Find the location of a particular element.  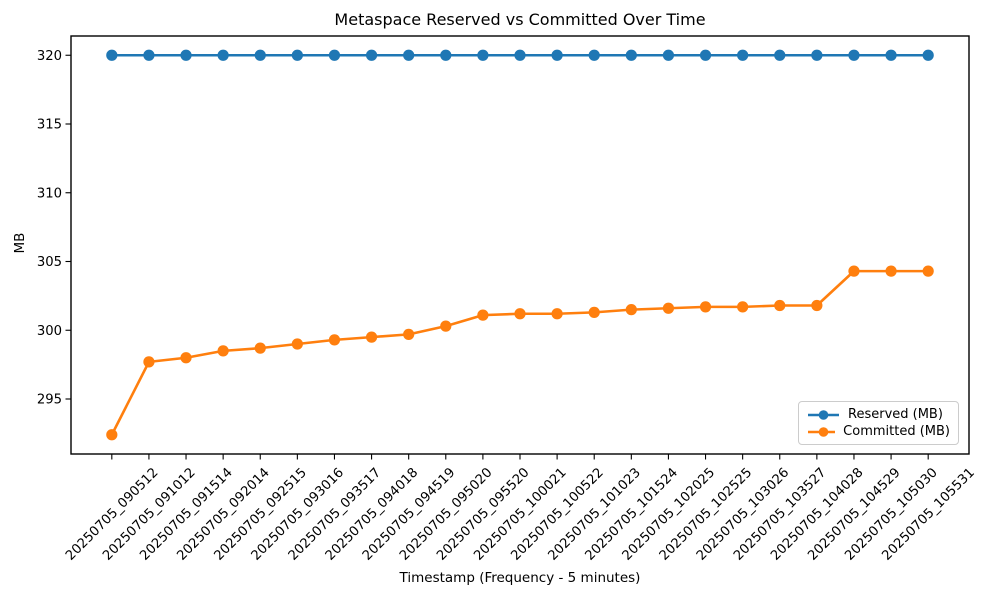

y-tick-label: 295 is located at coordinates (49, 400).